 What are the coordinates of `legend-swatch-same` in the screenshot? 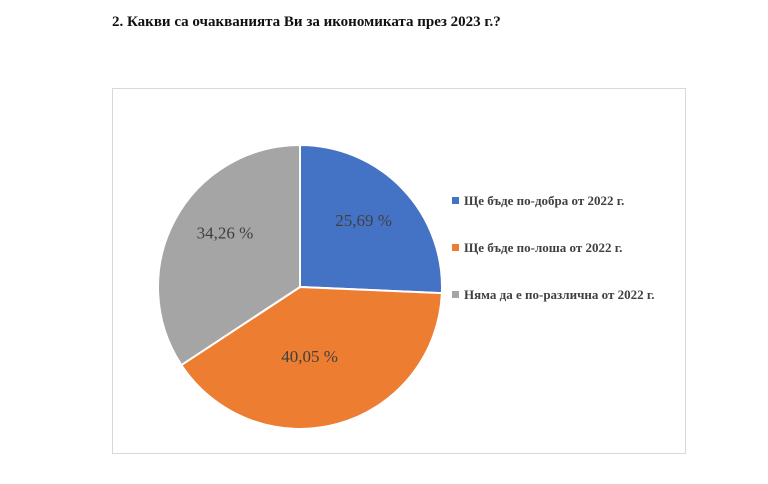 It's located at (455, 294).